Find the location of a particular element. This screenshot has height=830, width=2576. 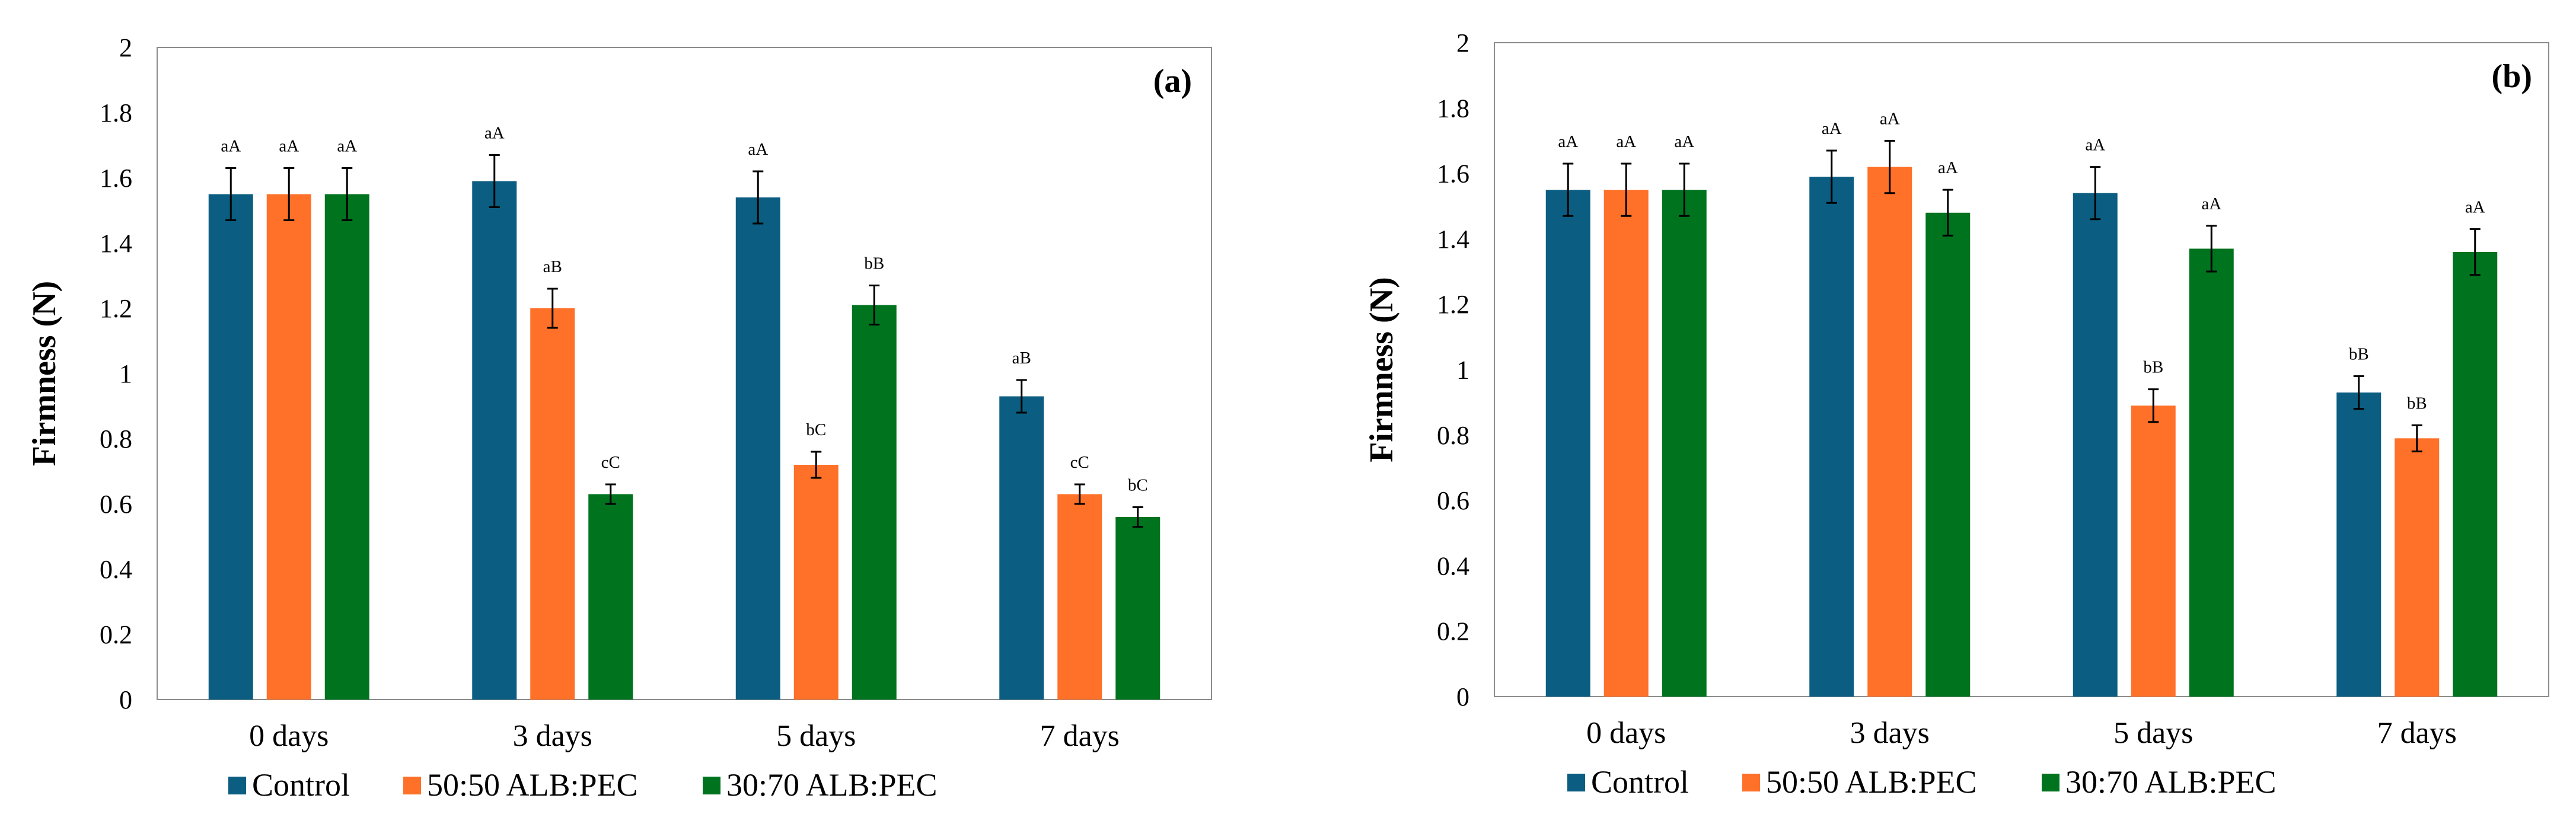

panel-label: (b) is located at coordinates (2512, 77).